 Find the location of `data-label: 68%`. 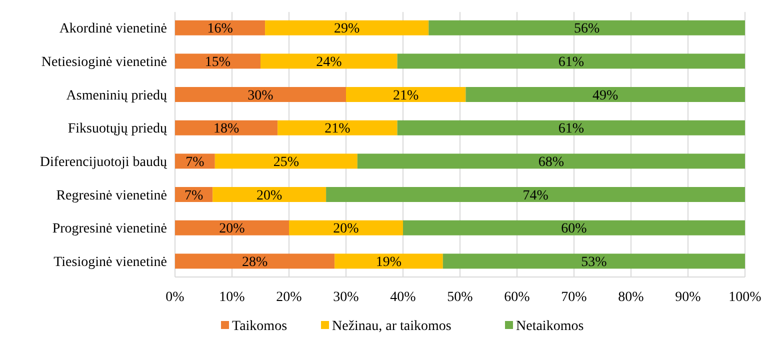

data-label: 68% is located at coordinates (551, 162).